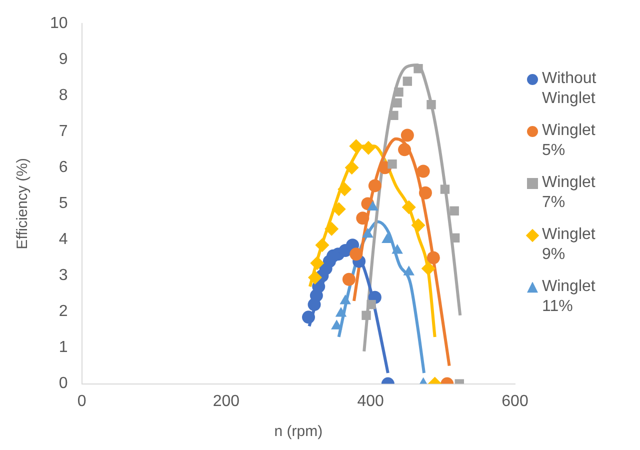 This screenshot has width=640, height=450. Describe the element at coordinates (63, 59) in the screenshot. I see `y-tick-label: 9` at that location.